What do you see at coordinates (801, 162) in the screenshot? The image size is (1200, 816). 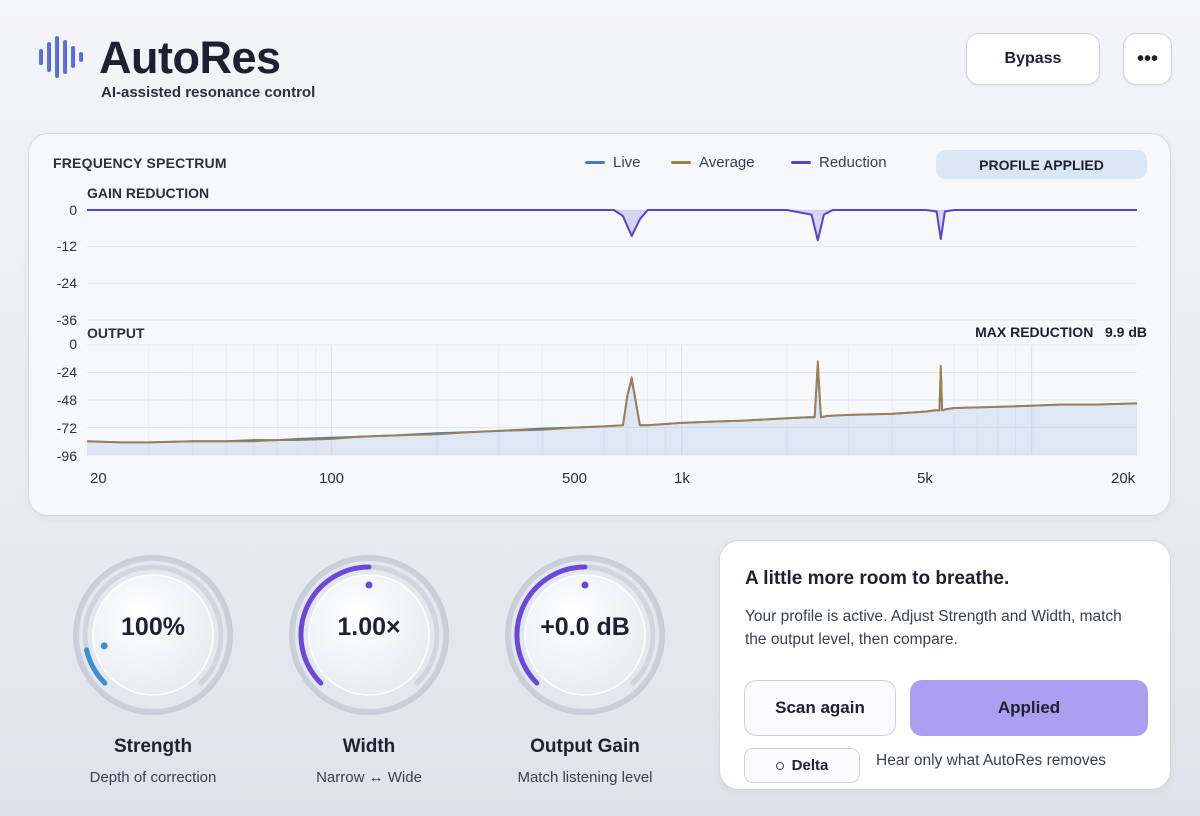 I see `legend-swatch-reduction` at bounding box center [801, 162].